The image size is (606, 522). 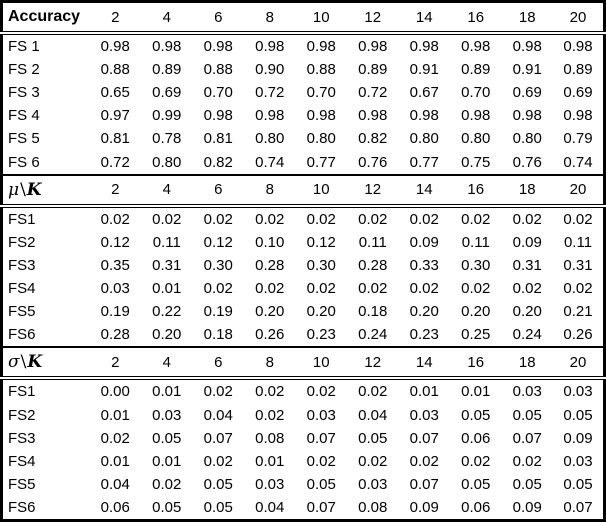 I want to click on value-cell: 0.21, so click(x=578, y=312).